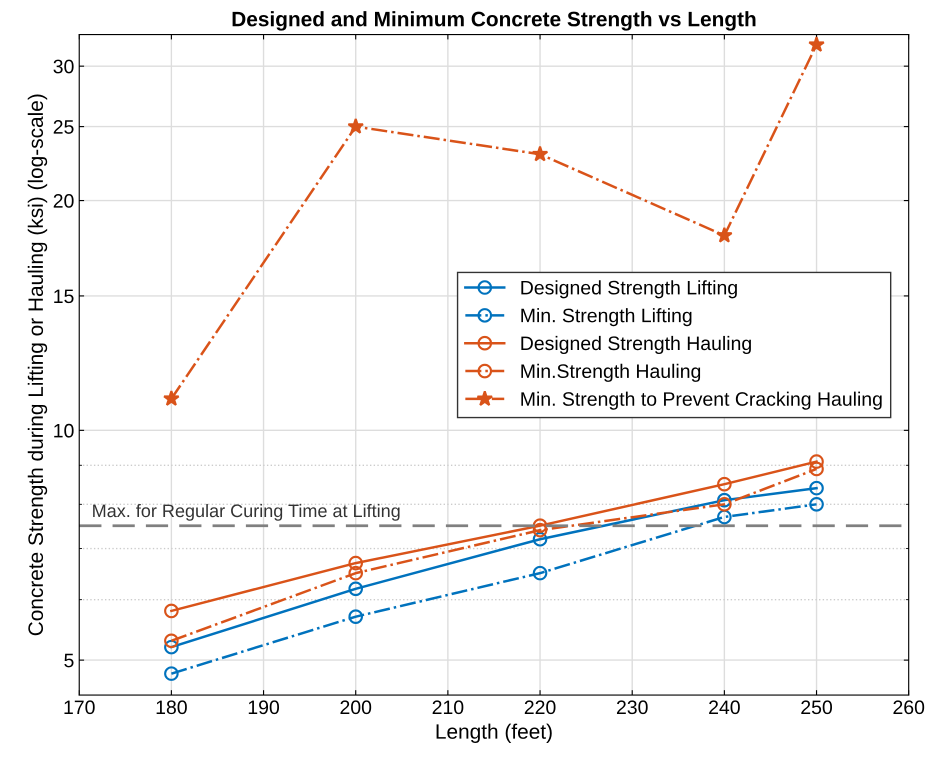  What do you see at coordinates (69, 661) in the screenshot?
I see `y-tick-label: 5` at bounding box center [69, 661].